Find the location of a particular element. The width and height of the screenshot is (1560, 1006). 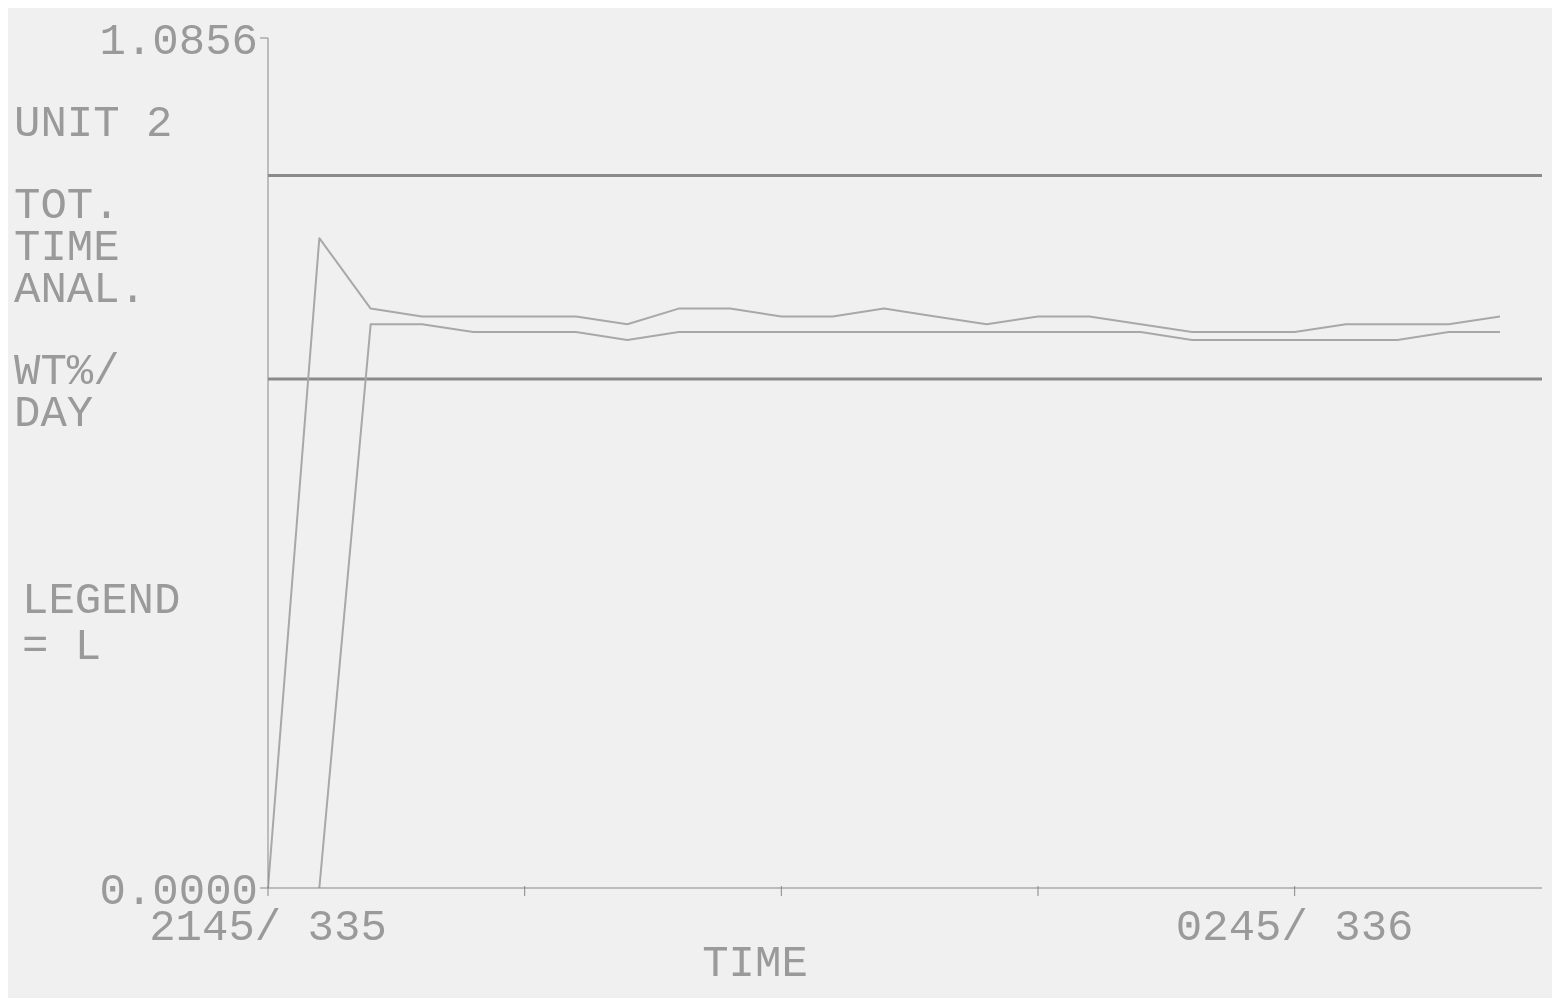

x-tick-label: 0245/ 336 is located at coordinates (1294, 928).